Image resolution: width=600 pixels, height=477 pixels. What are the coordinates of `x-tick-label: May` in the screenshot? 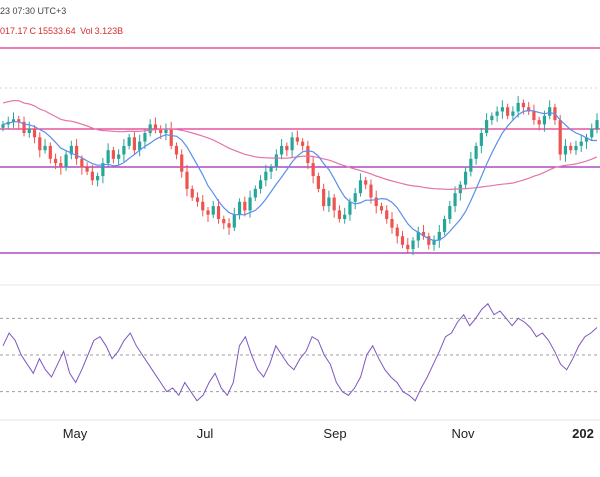 It's located at (75, 433).